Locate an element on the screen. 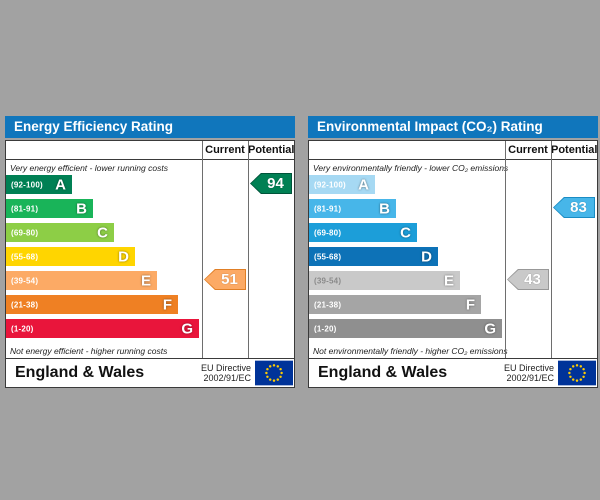 This screenshot has width=600, height=500. potential-rating-value: 94 is located at coordinates (275, 183).